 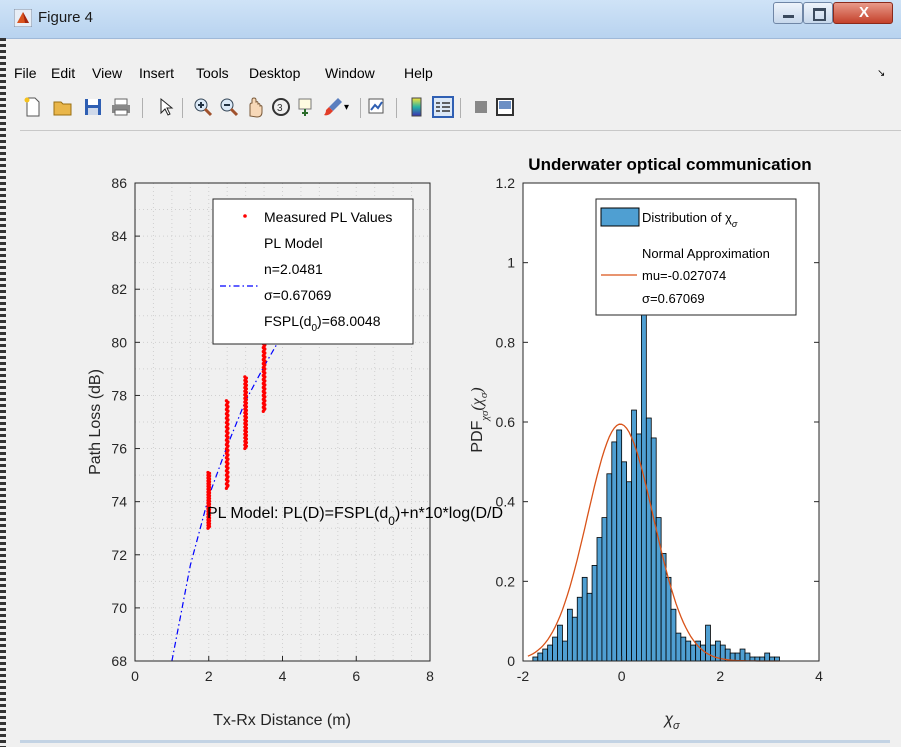 What do you see at coordinates (511, 661) in the screenshot?
I see `right-y-tick-label: 0` at bounding box center [511, 661].